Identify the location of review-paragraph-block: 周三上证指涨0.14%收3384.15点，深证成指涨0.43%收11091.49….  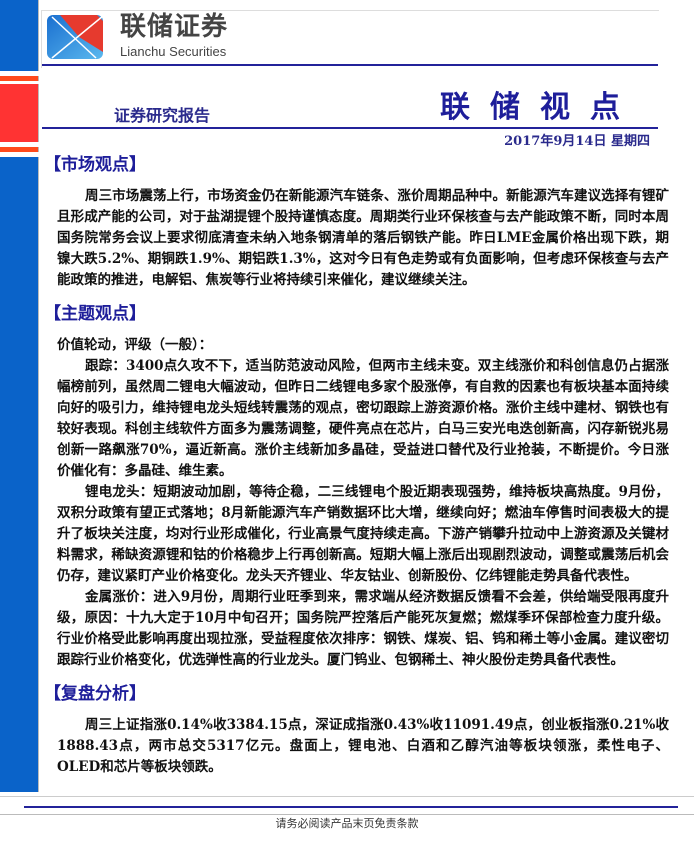
(363, 746).